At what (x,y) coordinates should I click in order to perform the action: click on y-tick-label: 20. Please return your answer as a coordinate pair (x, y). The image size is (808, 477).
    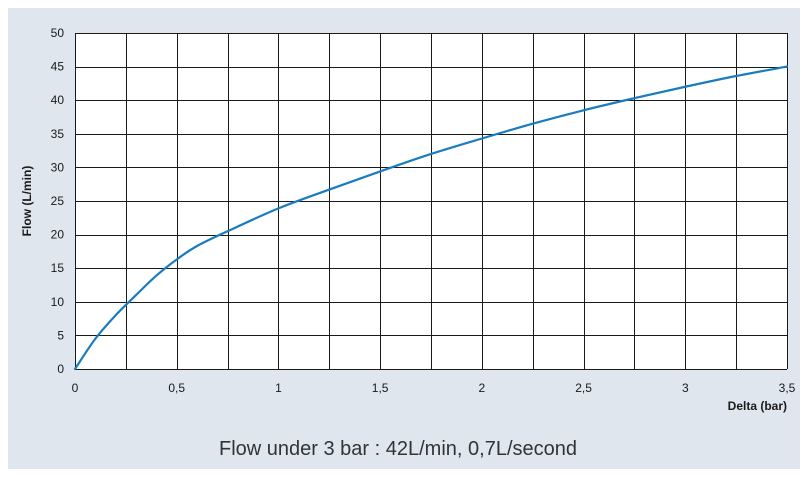
    Looking at the image, I should click on (58, 235).